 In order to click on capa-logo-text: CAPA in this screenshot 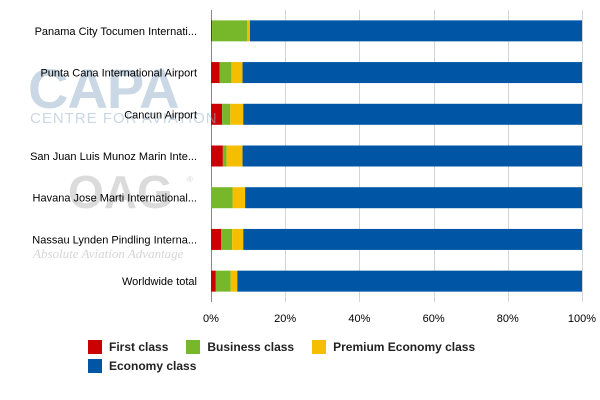, I will do `click(103, 88)`.